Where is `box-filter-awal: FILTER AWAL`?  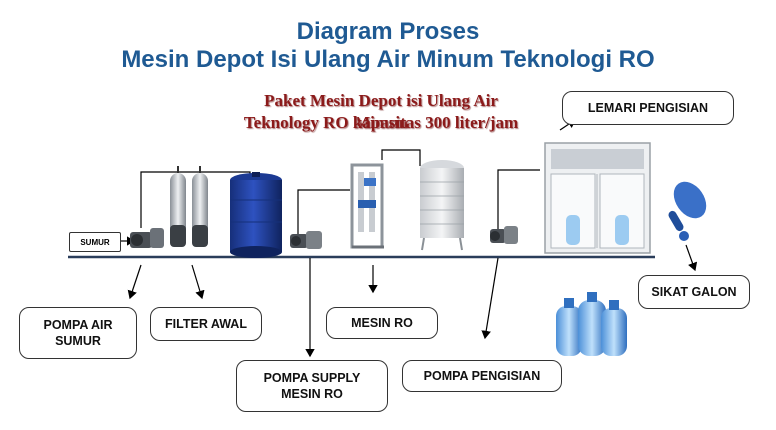 box-filter-awal: FILTER AWAL is located at coordinates (206, 324).